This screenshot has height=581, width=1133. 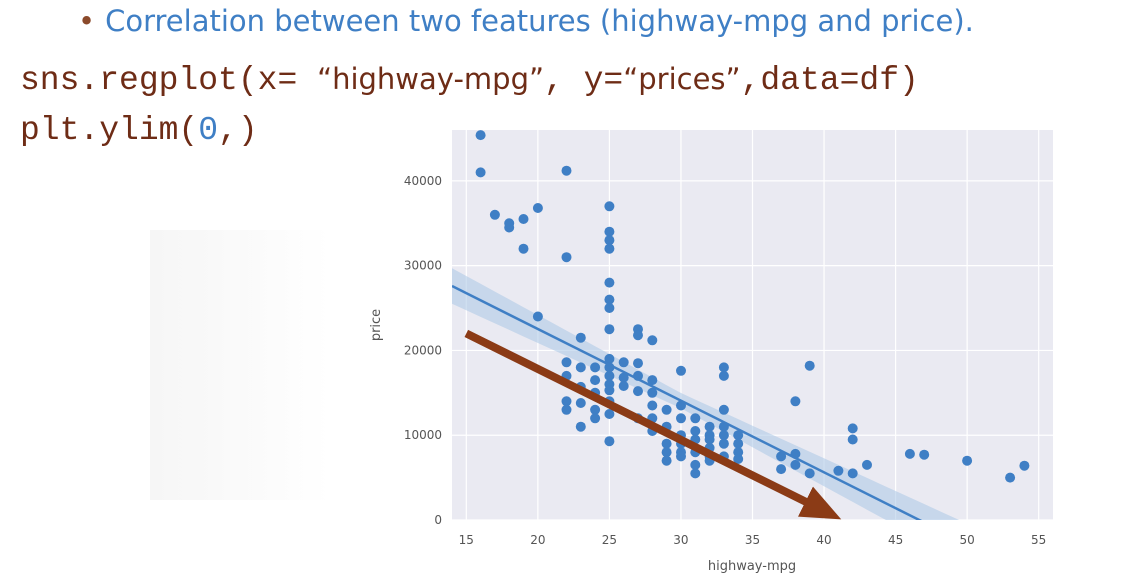 I want to click on x-axis-label: highway-mpg, so click(x=752, y=566).